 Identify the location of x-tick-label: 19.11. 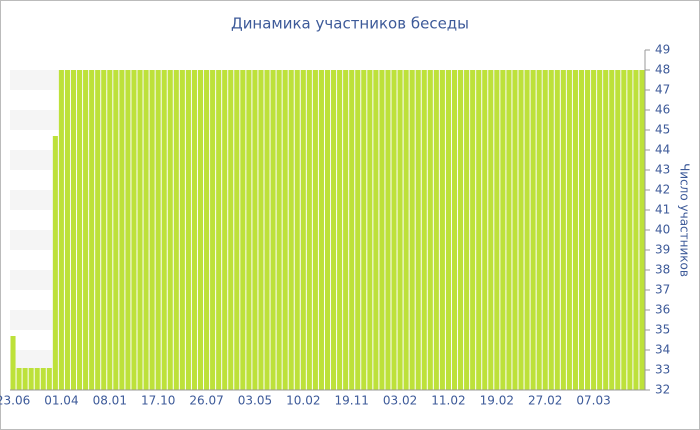
(352, 401).